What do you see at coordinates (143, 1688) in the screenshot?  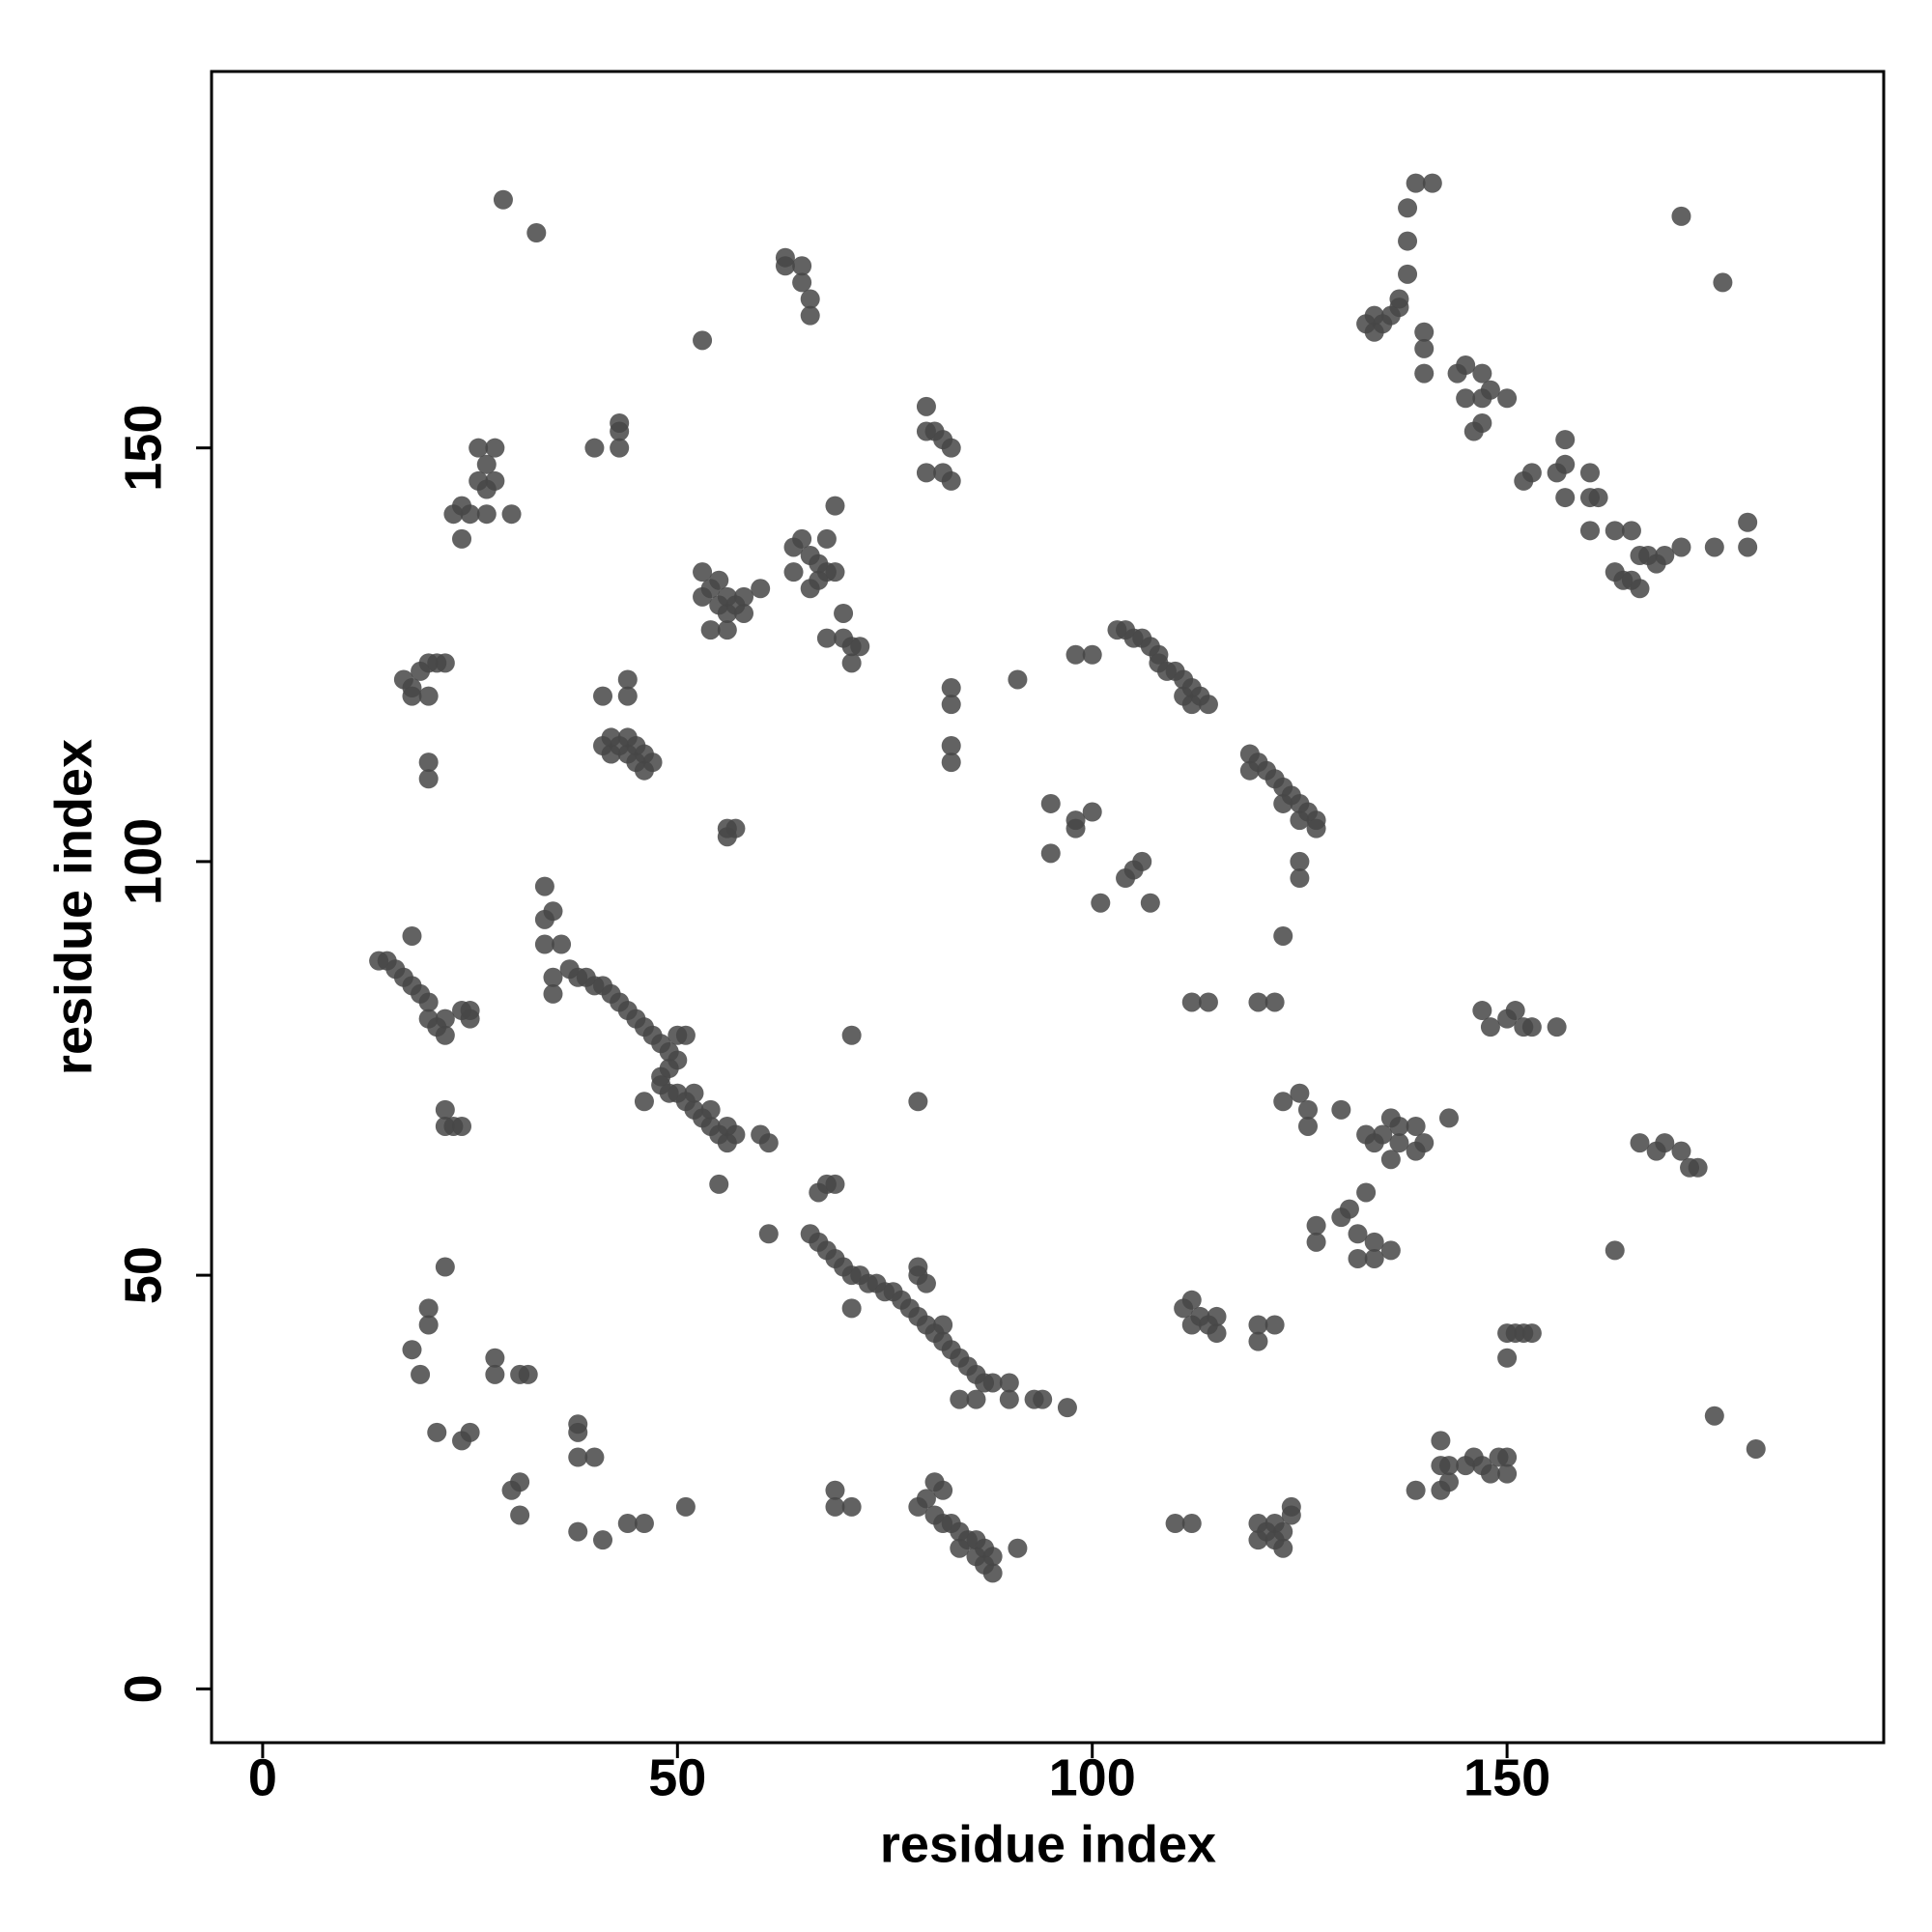 I see `y-tick-label: 0` at bounding box center [143, 1688].